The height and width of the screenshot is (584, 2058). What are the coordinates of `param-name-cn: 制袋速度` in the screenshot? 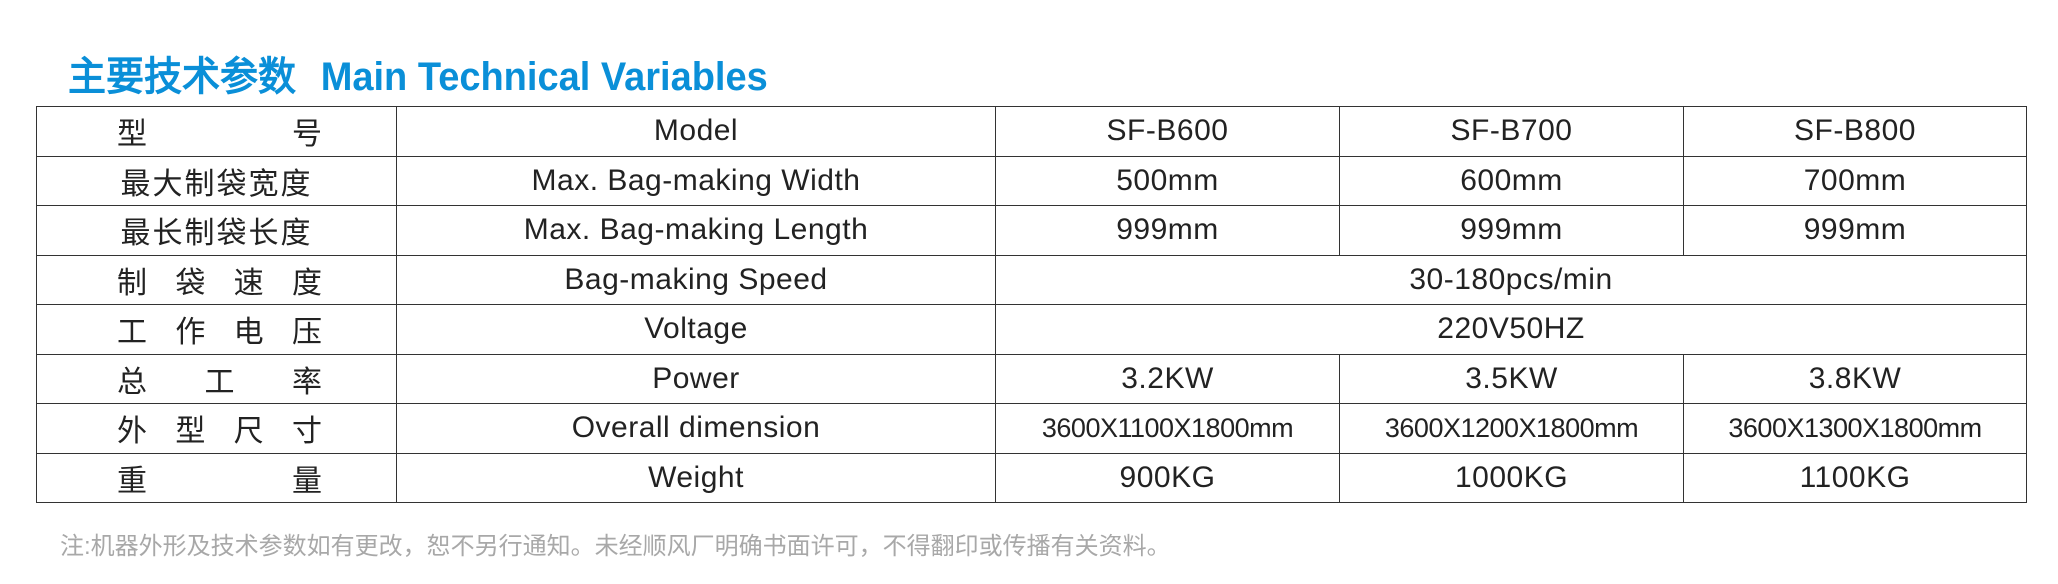 It's located at (216, 279).